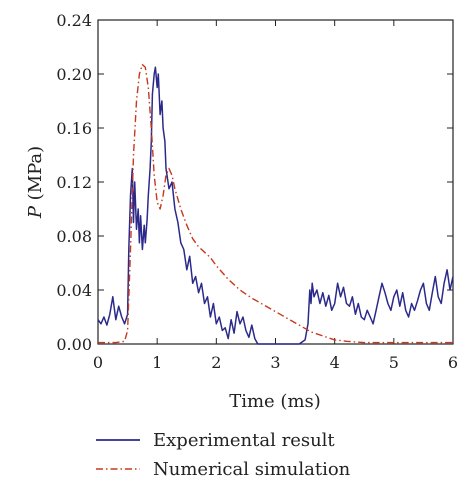 The width and height of the screenshot is (474, 504). I want to click on x-tick-label: 1, so click(157, 362).